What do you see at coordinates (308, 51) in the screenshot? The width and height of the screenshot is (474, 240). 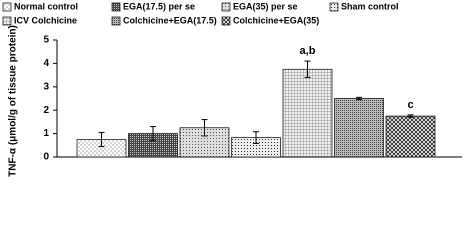 I see `annotation: a,b` at bounding box center [308, 51].